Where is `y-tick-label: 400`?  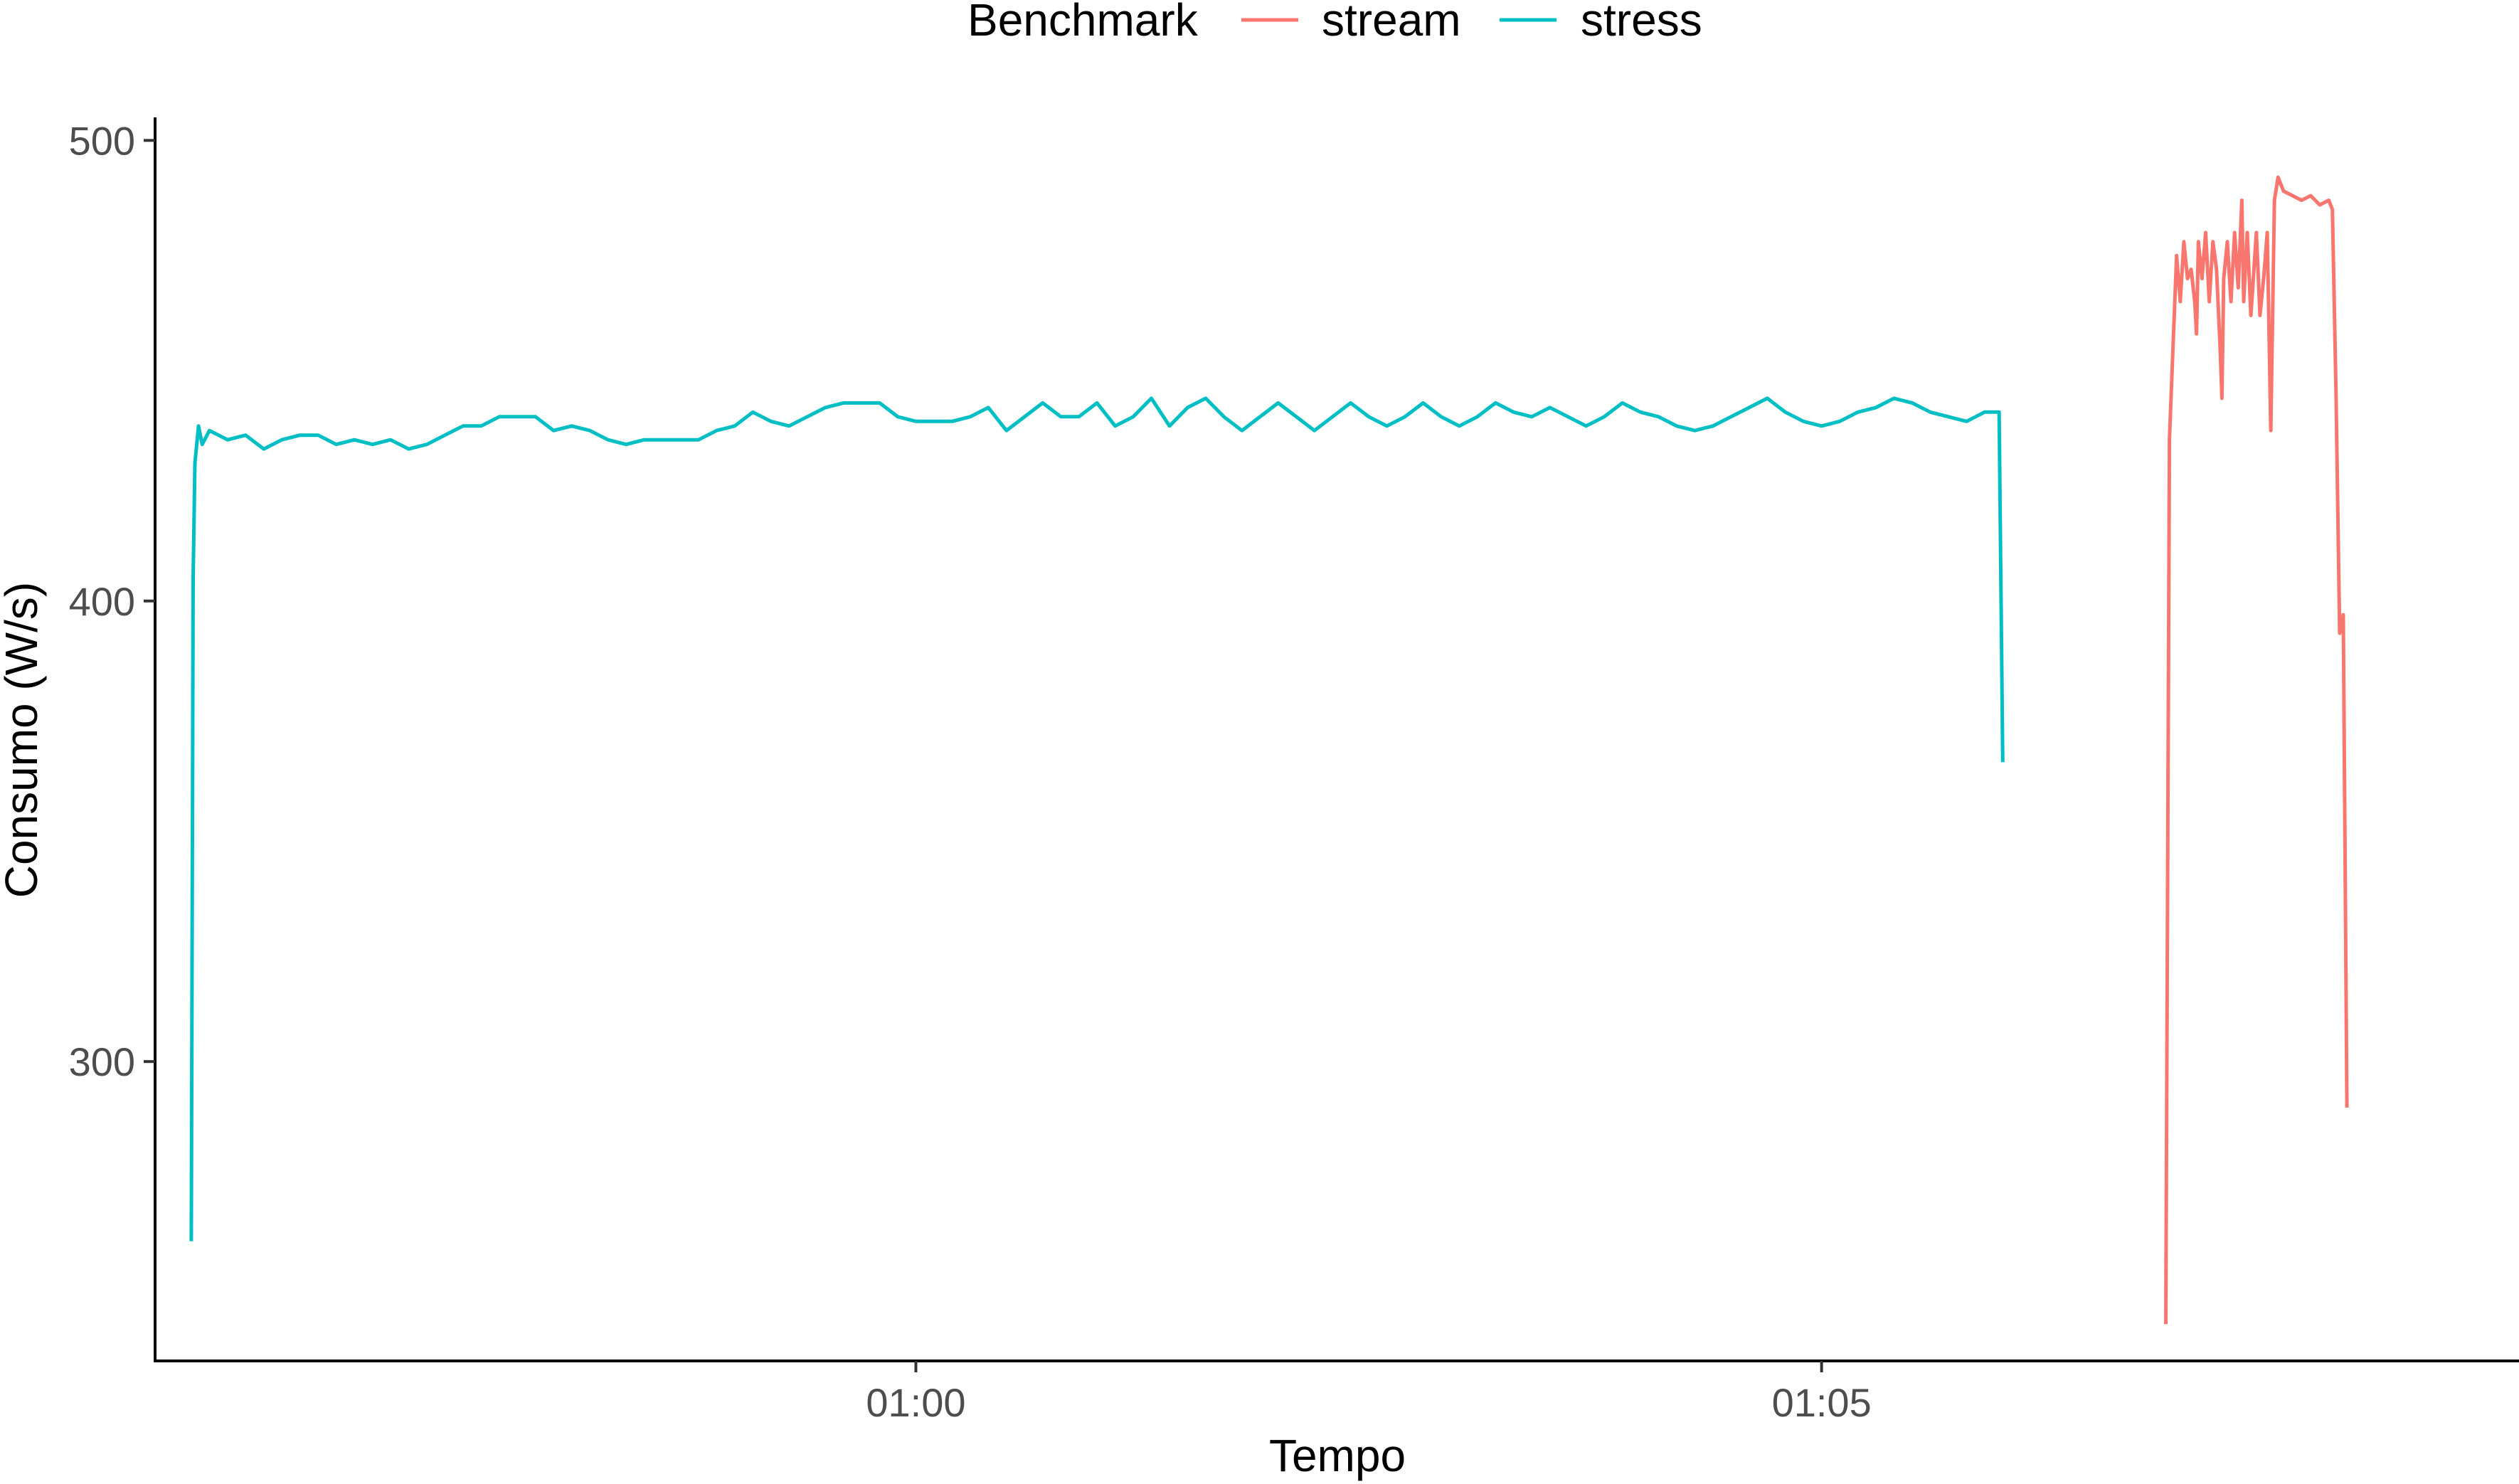 y-tick-label: 400 is located at coordinates (102, 601).